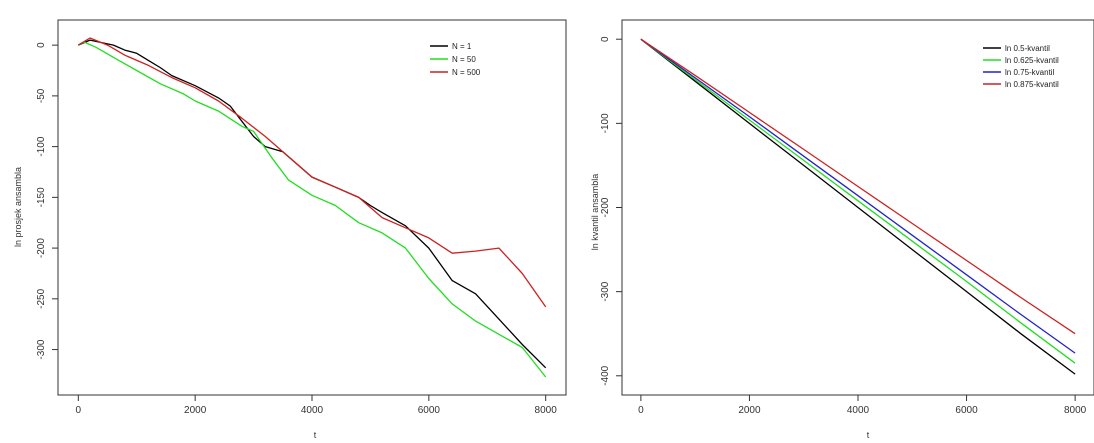 The width and height of the screenshot is (1094, 443). I want to click on y-tick-label: -250, so click(41, 298).